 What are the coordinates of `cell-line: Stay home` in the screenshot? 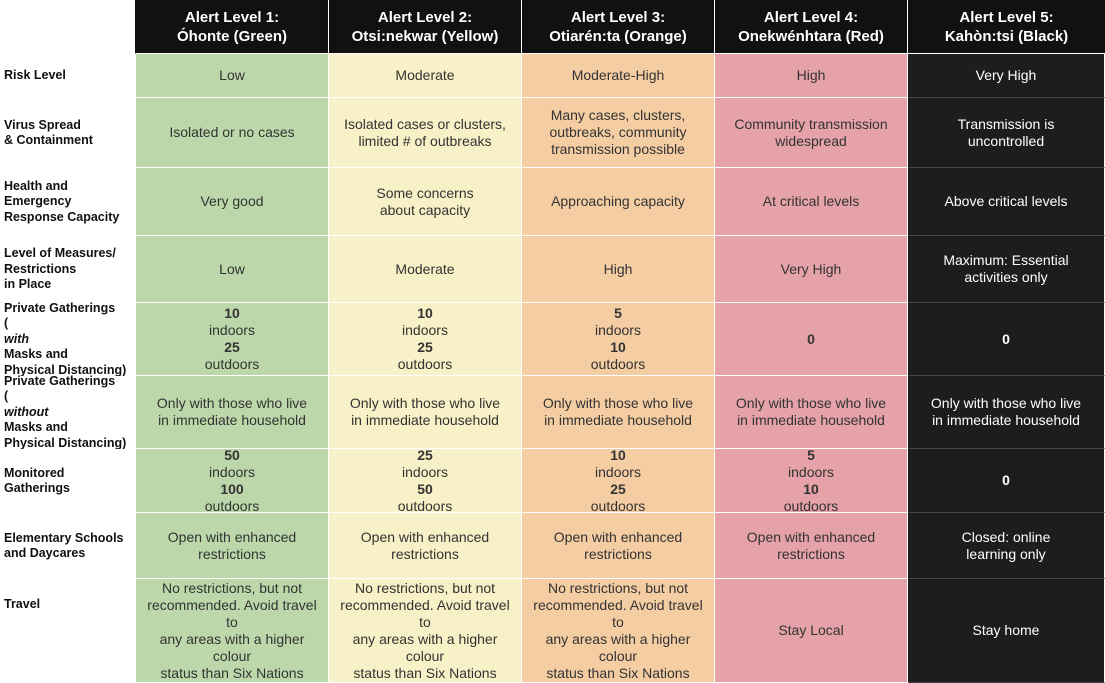 It's located at (1006, 630).